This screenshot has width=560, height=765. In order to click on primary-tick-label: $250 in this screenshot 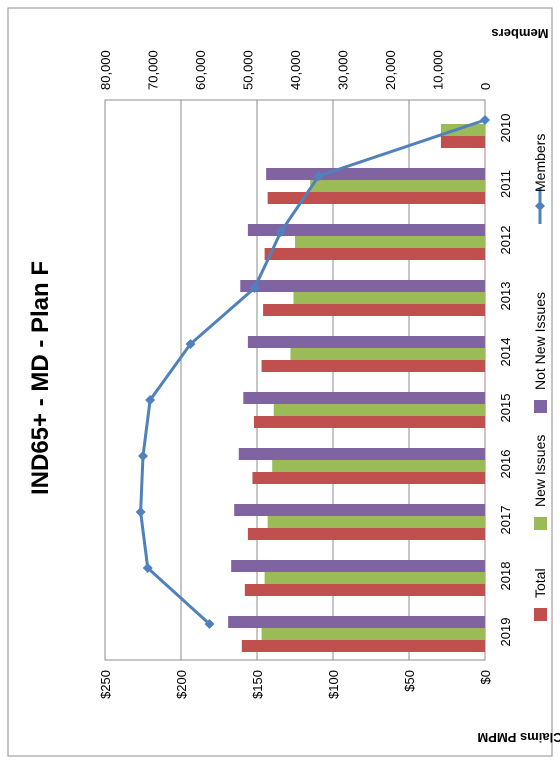, I will do `click(105, 684)`.